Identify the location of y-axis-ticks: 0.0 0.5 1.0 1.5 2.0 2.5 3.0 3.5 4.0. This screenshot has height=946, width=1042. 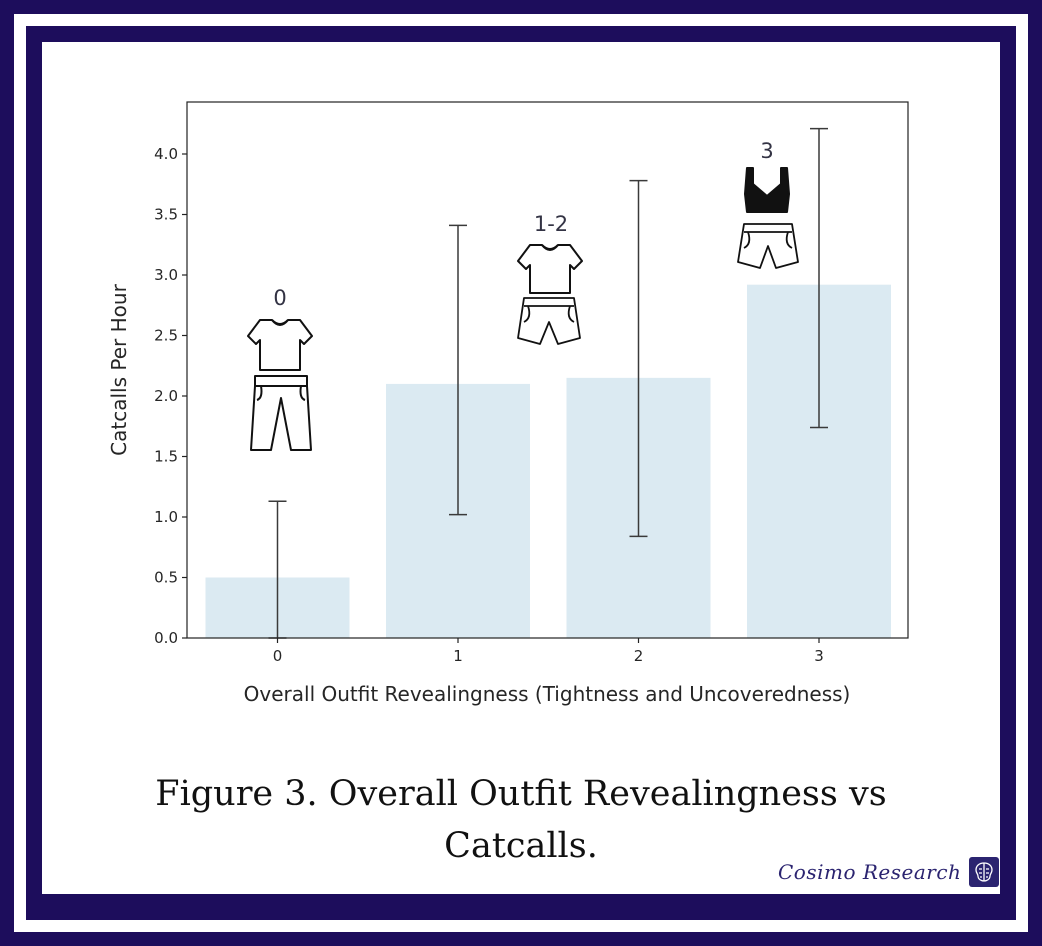
(170, 396).